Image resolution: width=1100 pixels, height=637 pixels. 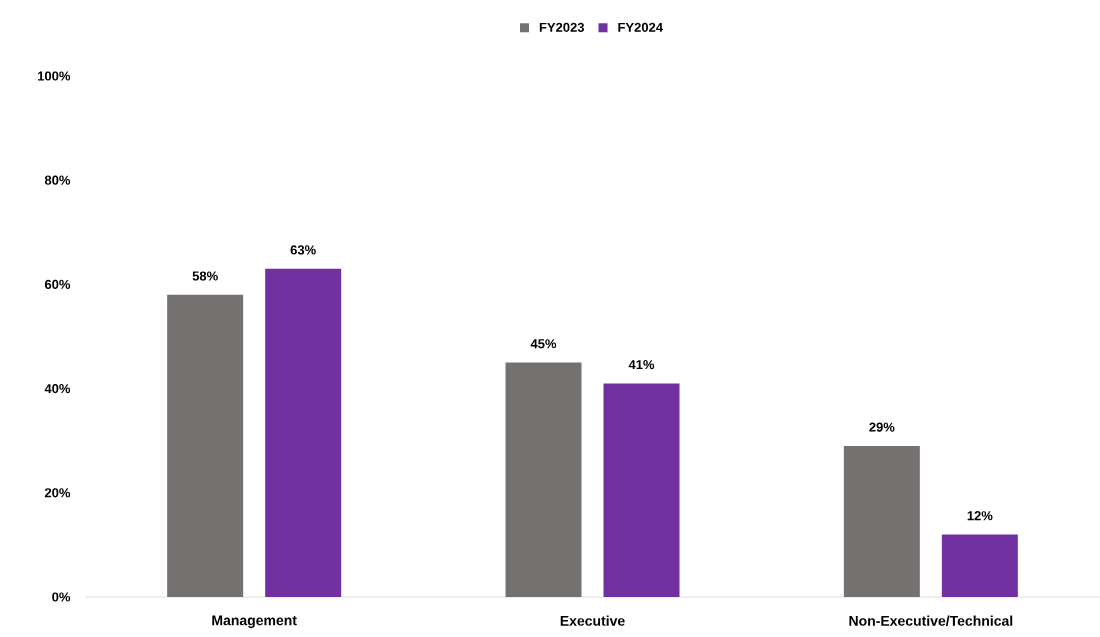 I want to click on legend-label: FY2023, so click(x=562, y=27).